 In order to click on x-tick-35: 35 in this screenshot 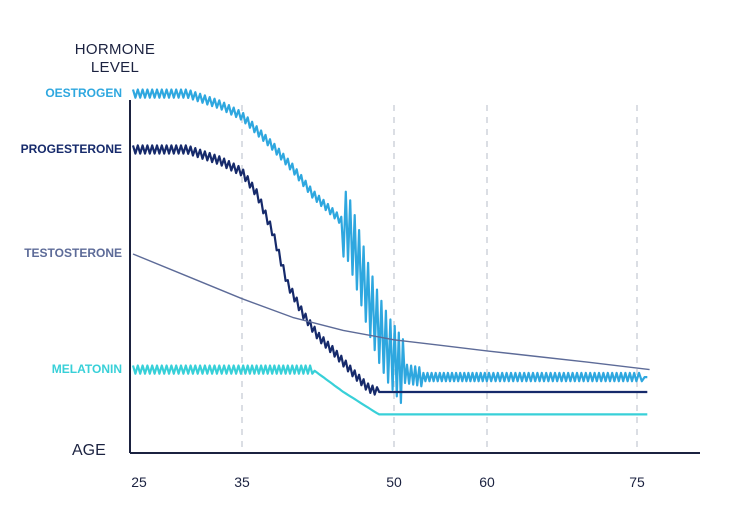, I will do `click(242, 482)`.